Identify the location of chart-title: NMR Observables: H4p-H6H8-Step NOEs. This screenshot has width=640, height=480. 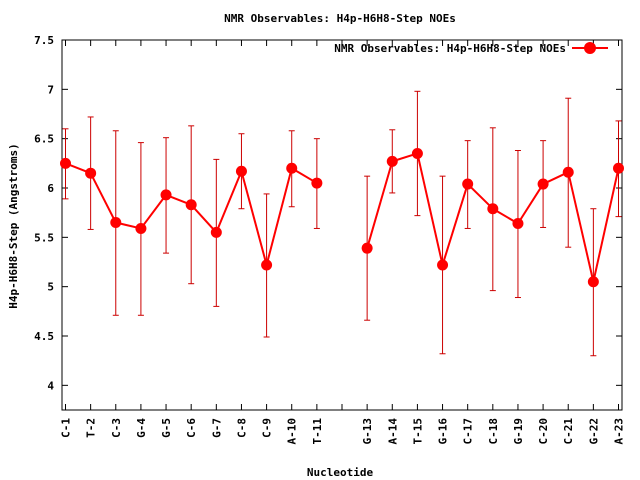
(340, 18).